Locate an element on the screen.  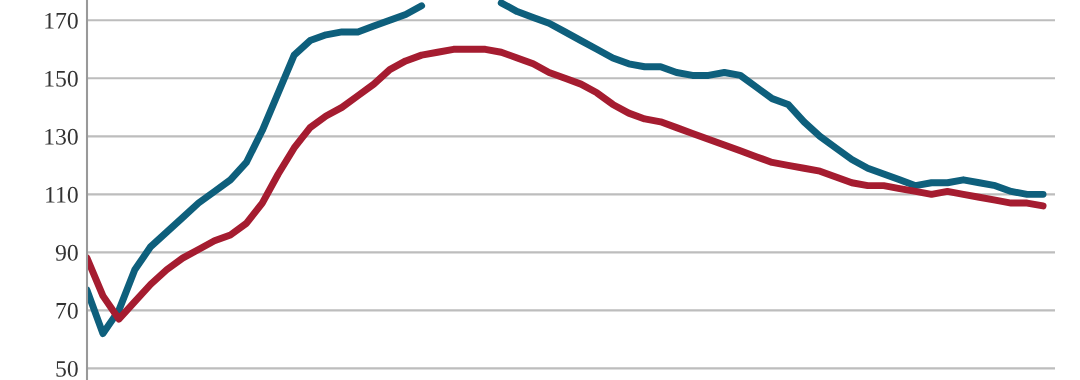
y-tick-label: 170 is located at coordinates (61, 20).